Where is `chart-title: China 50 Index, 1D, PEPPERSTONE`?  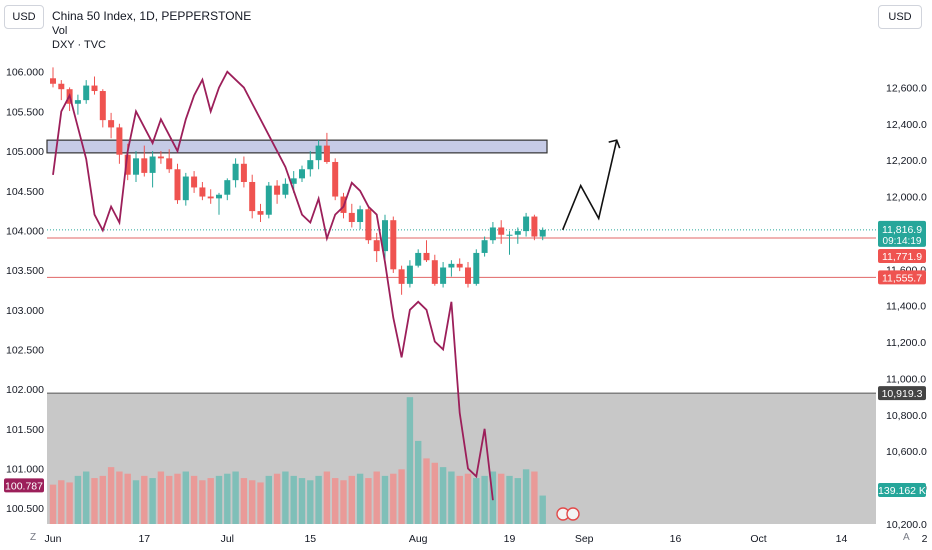
chart-title: China 50 Index, 1D, PEPPERSTONE is located at coordinates (152, 16).